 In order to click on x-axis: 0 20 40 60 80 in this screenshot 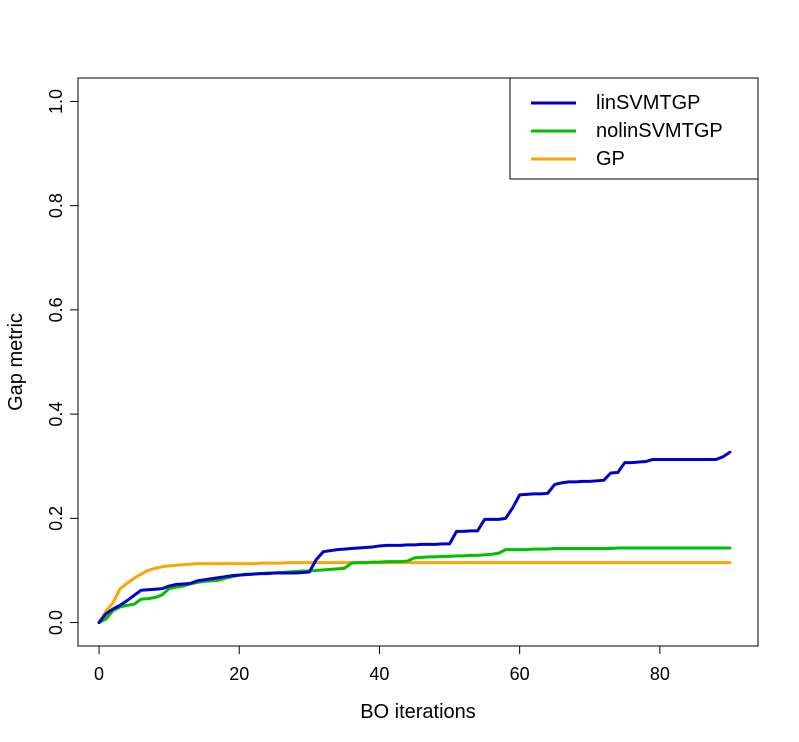, I will do `click(382, 664)`.